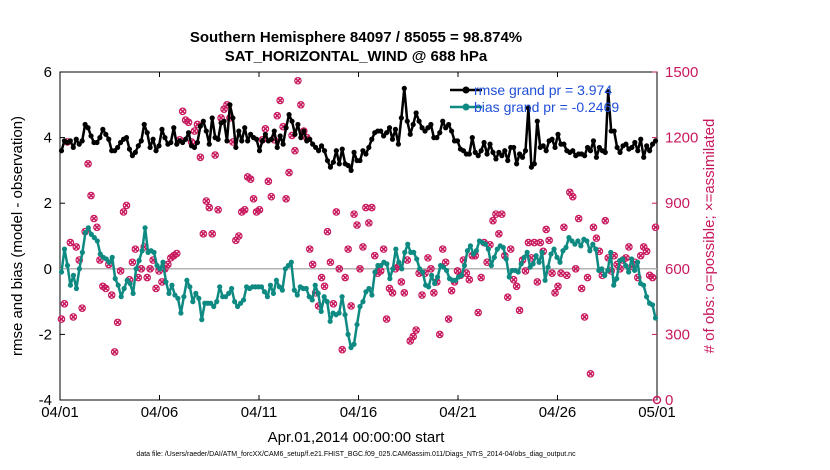  I want to click on x-tick-label: 05/01, so click(657, 412).